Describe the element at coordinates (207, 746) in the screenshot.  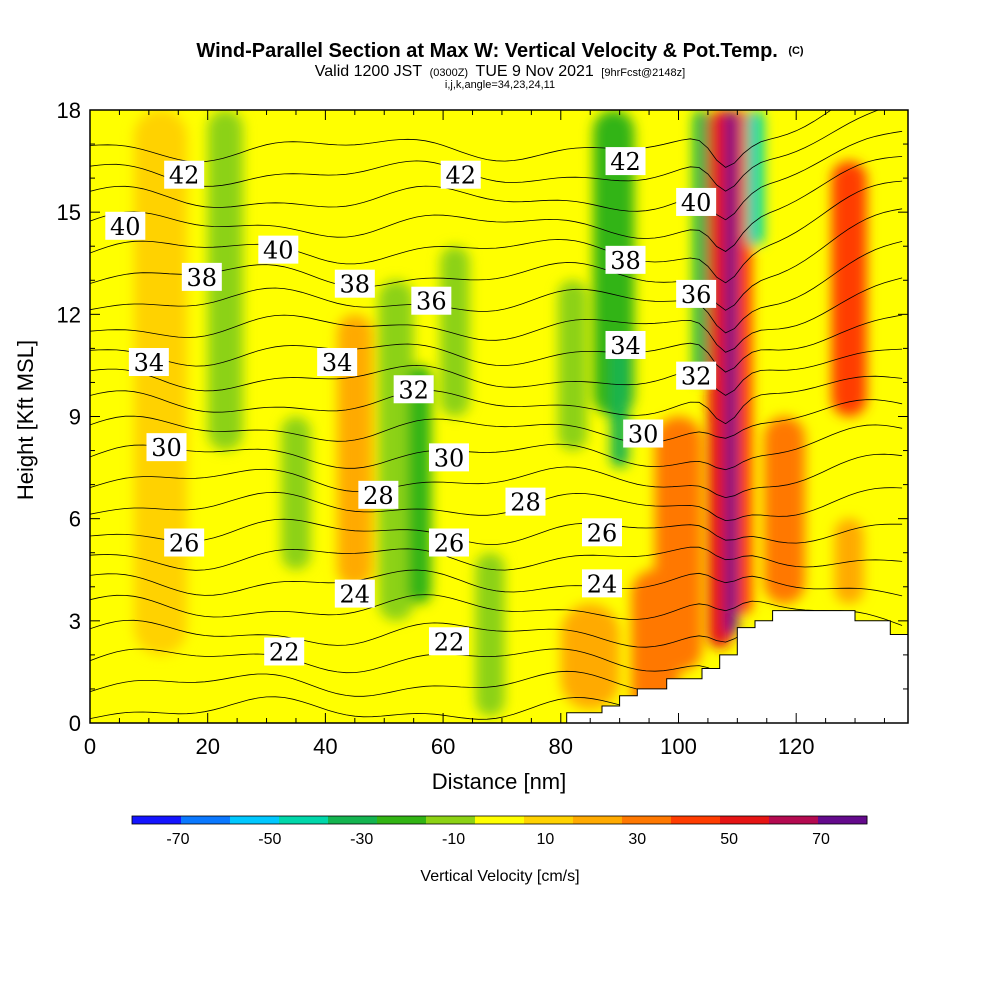
I see `x-tick-label: 20` at that location.